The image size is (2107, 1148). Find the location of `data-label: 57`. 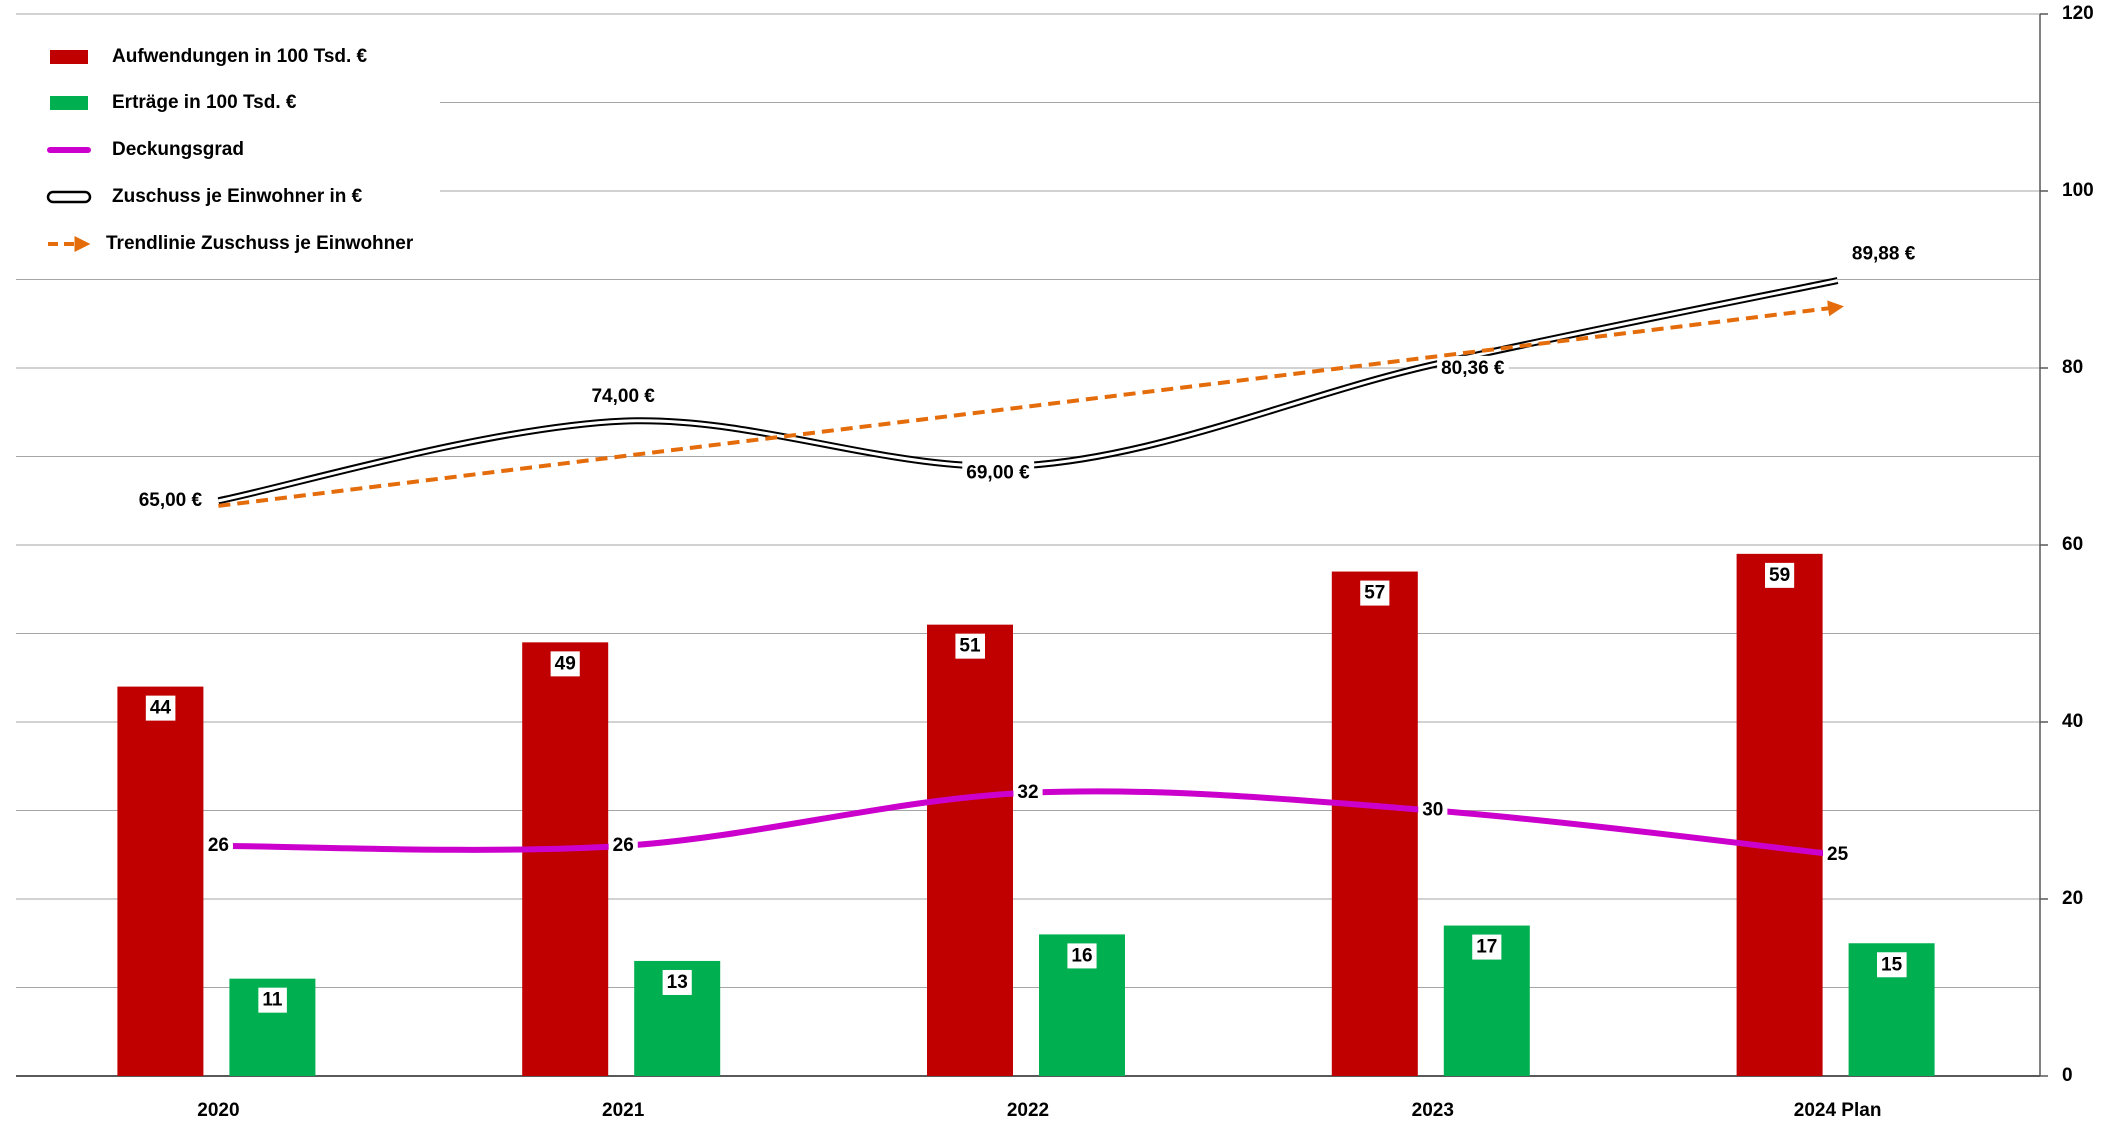

data-label: 57 is located at coordinates (1374, 593).